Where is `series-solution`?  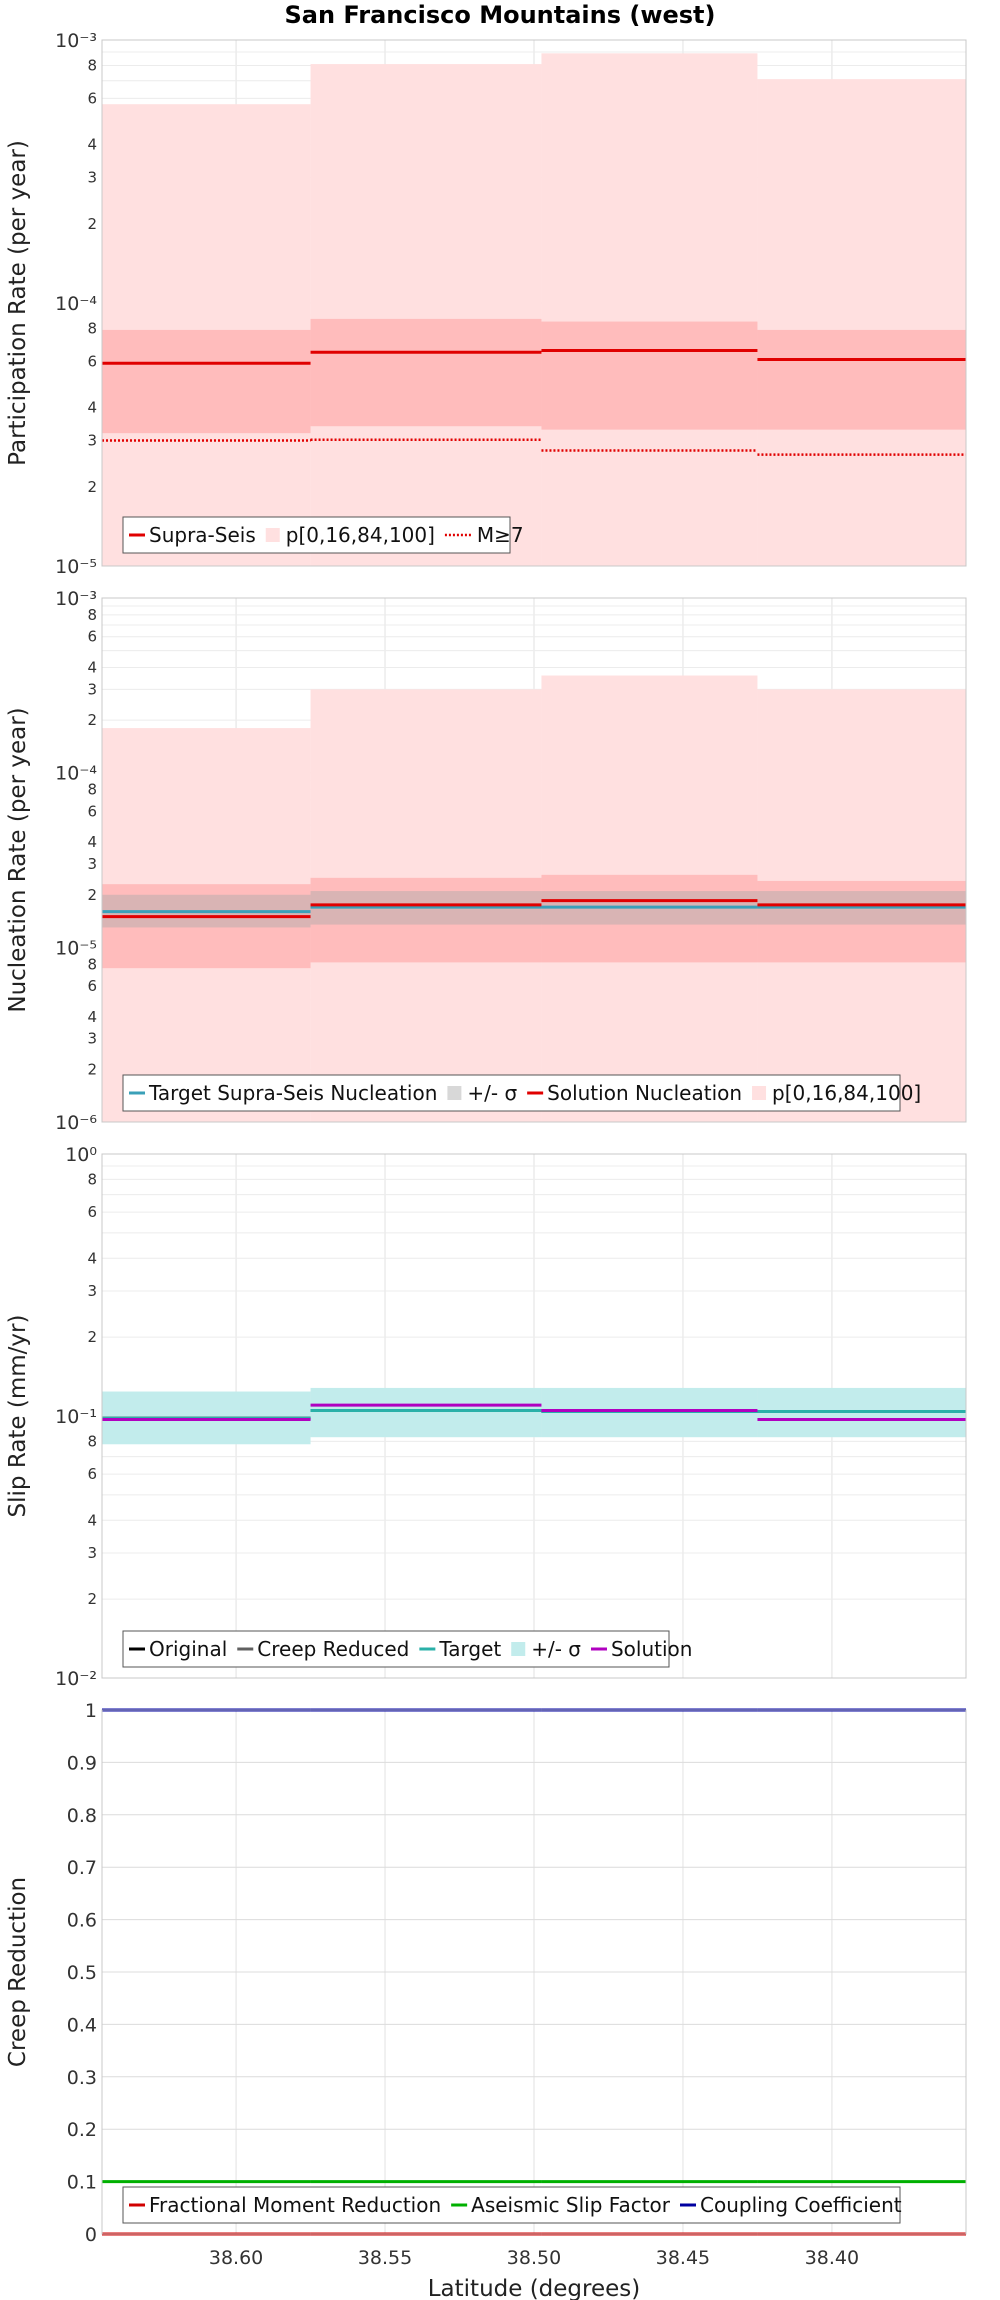 series-solution is located at coordinates (534, 1412).